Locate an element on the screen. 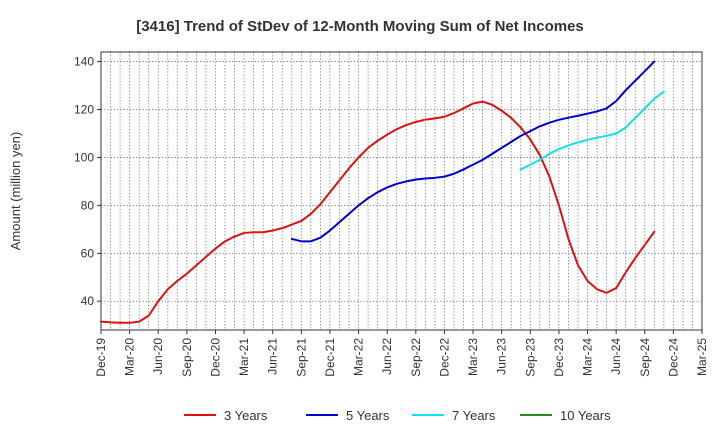 The height and width of the screenshot is (440, 720). x-tick-label: Mar-25 is located at coordinates (702, 357).